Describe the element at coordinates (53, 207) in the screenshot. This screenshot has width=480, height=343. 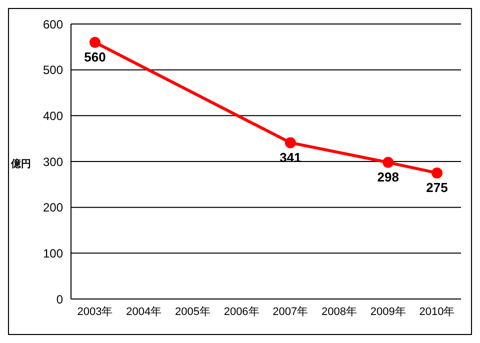
I see `y-tick-label: 200` at that location.